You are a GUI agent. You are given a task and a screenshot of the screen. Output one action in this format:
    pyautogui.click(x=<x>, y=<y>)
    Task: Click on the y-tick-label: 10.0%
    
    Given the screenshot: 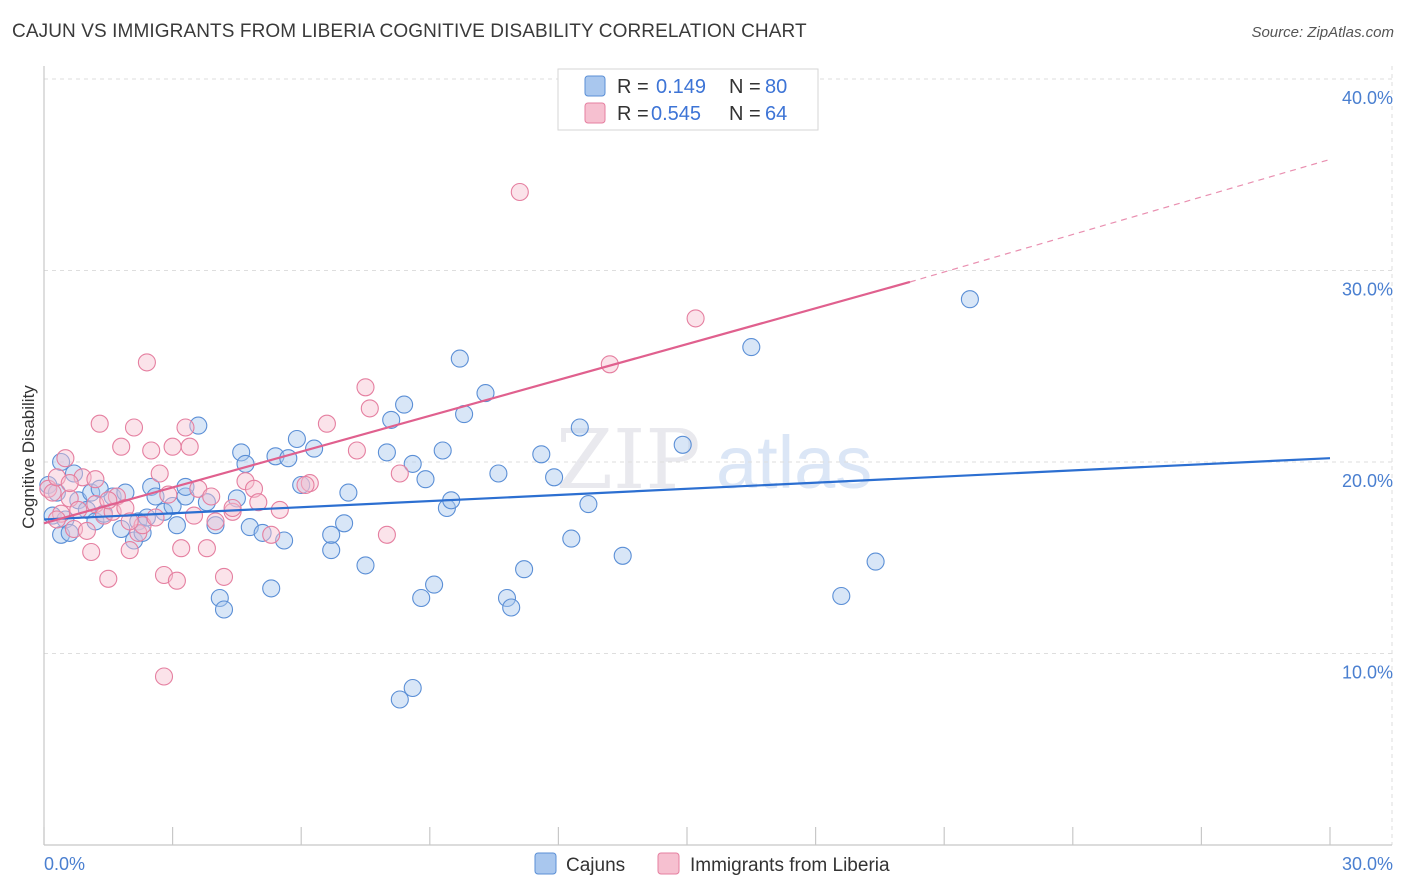 What is the action you would take?
    pyautogui.click(x=1367, y=673)
    